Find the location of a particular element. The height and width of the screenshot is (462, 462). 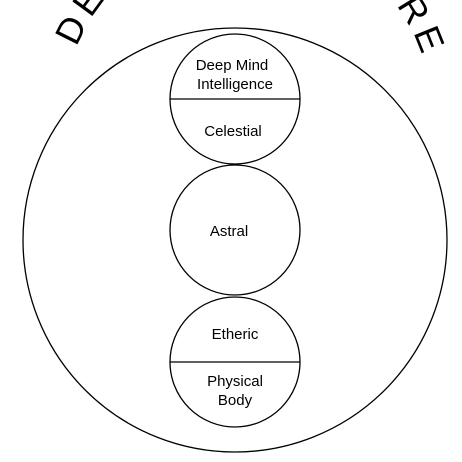

upper-sphere-label-line-1: Deep Mind is located at coordinates (232, 65).